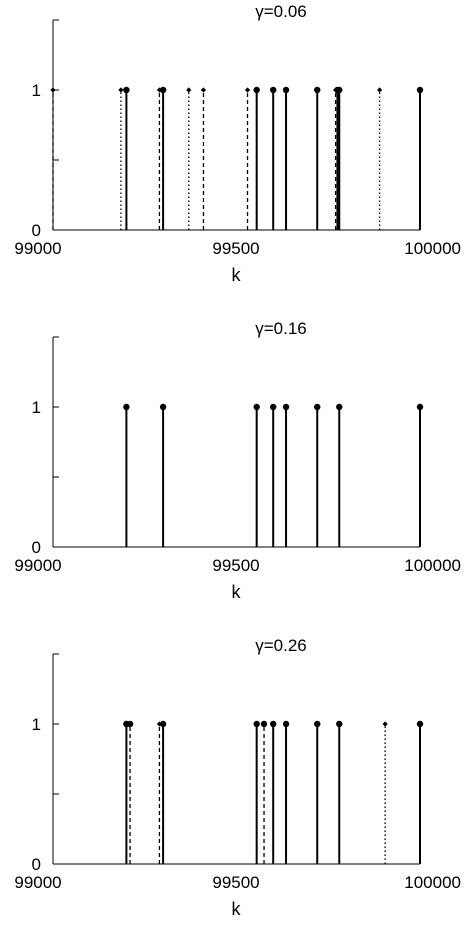 Image resolution: width=475 pixels, height=929 pixels. Describe the element at coordinates (281, 11) in the screenshot. I see `panel-title: γ=0.06` at that location.